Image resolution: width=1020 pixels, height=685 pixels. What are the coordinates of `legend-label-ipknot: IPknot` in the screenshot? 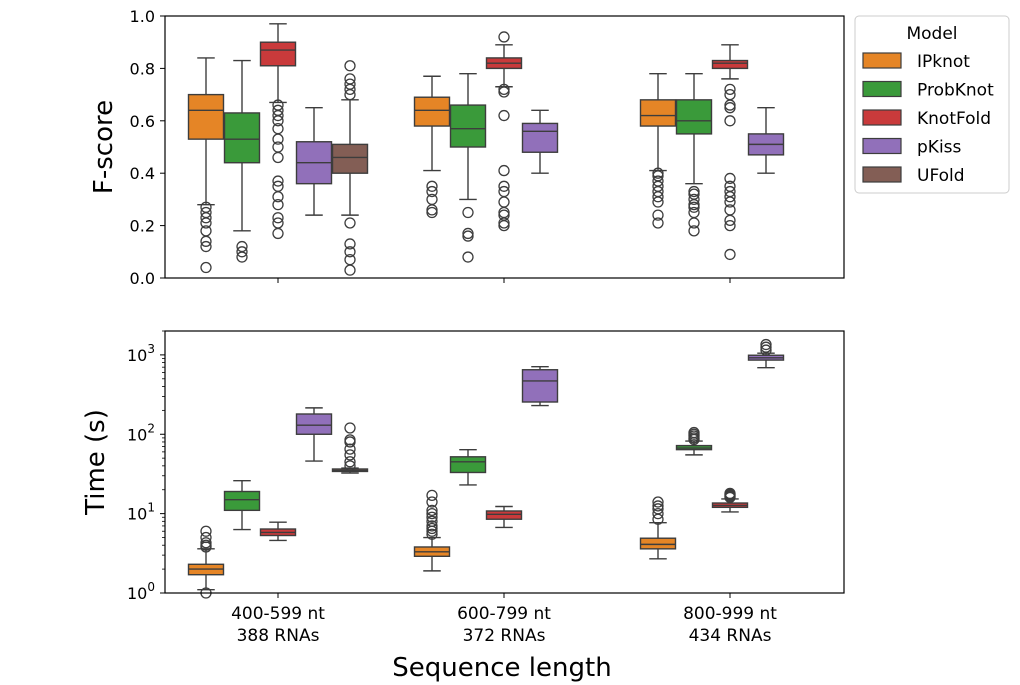 It's located at (943, 62).